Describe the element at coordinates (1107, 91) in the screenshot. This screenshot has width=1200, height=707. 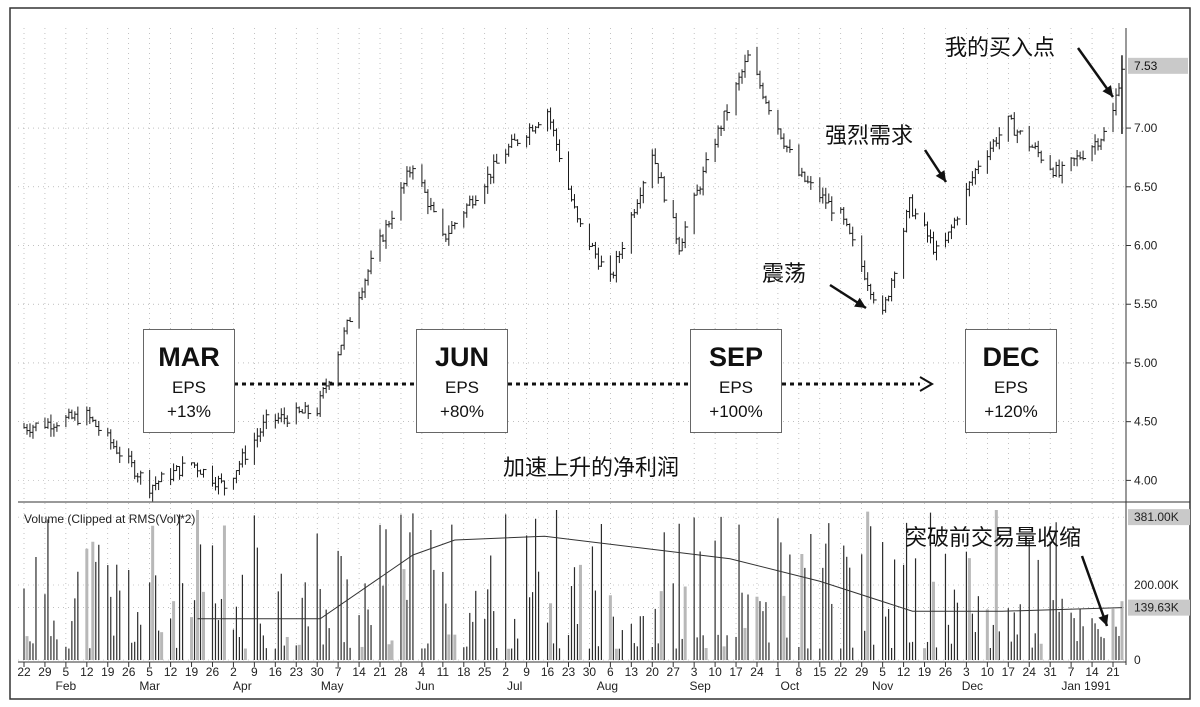
I see `buy-point-arrow-head` at that location.